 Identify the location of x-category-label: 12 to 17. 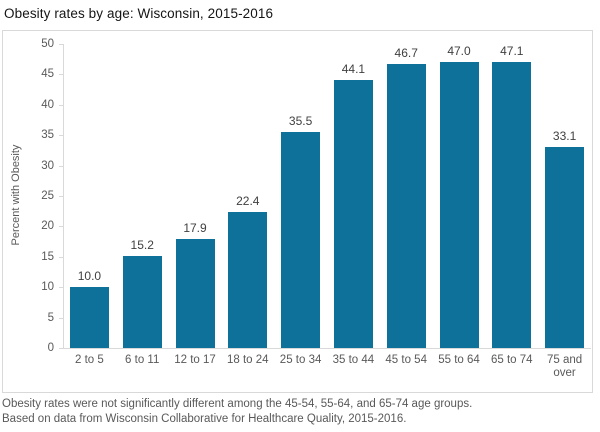
(195, 360).